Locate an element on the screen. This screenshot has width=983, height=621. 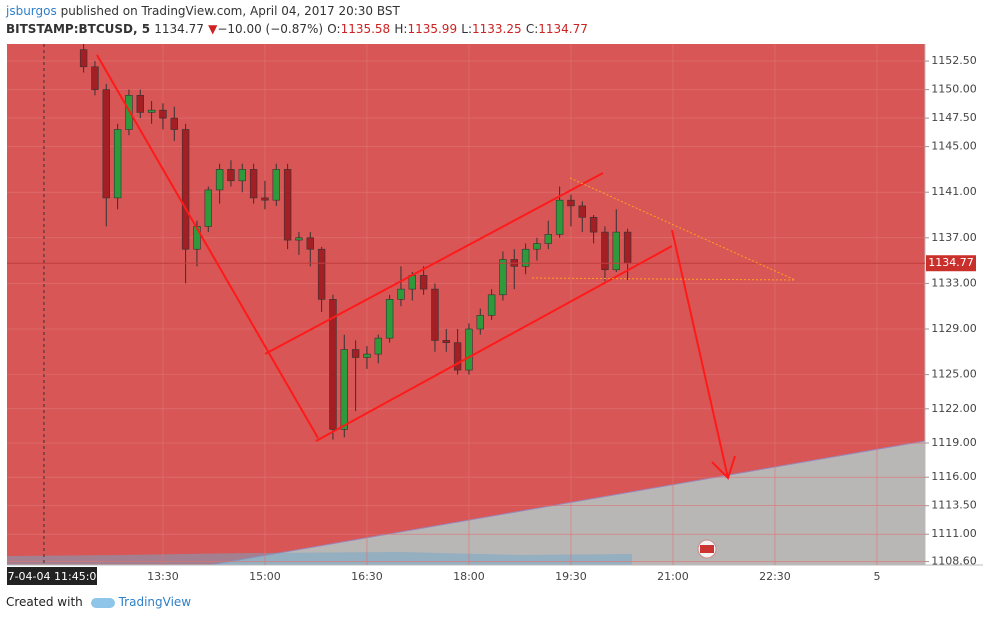
event-flag is located at coordinates (707, 549).